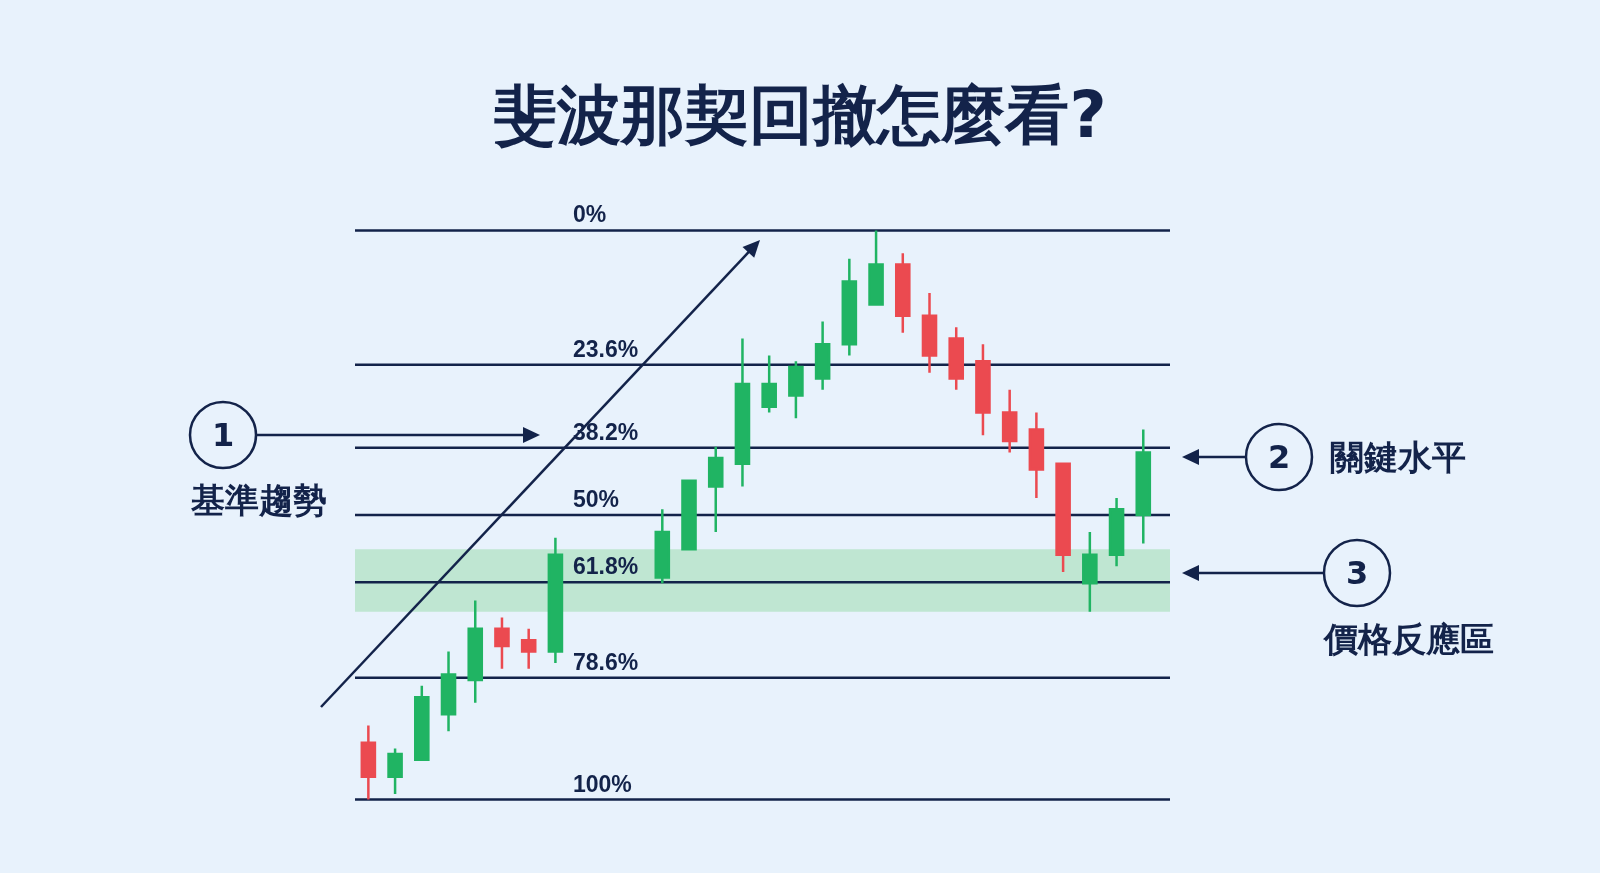  I want to click on annotation: 100%, so click(602, 784).